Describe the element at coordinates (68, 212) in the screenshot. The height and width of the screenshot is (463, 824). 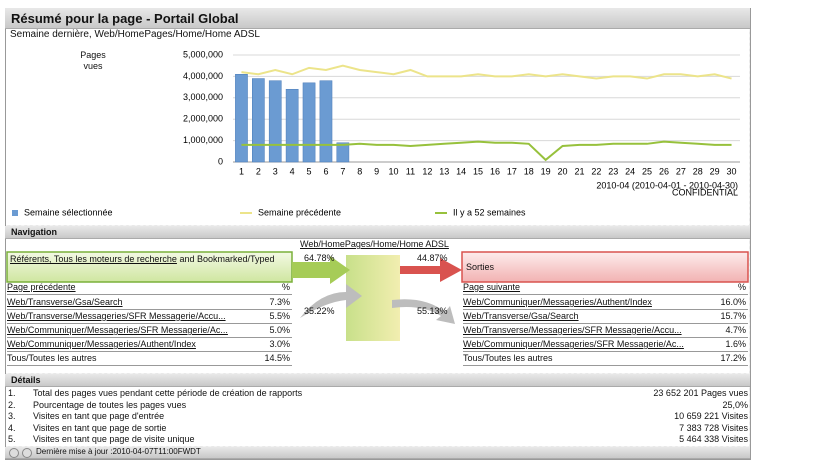
I see `legend-label: Semaine sélectionnée` at that location.